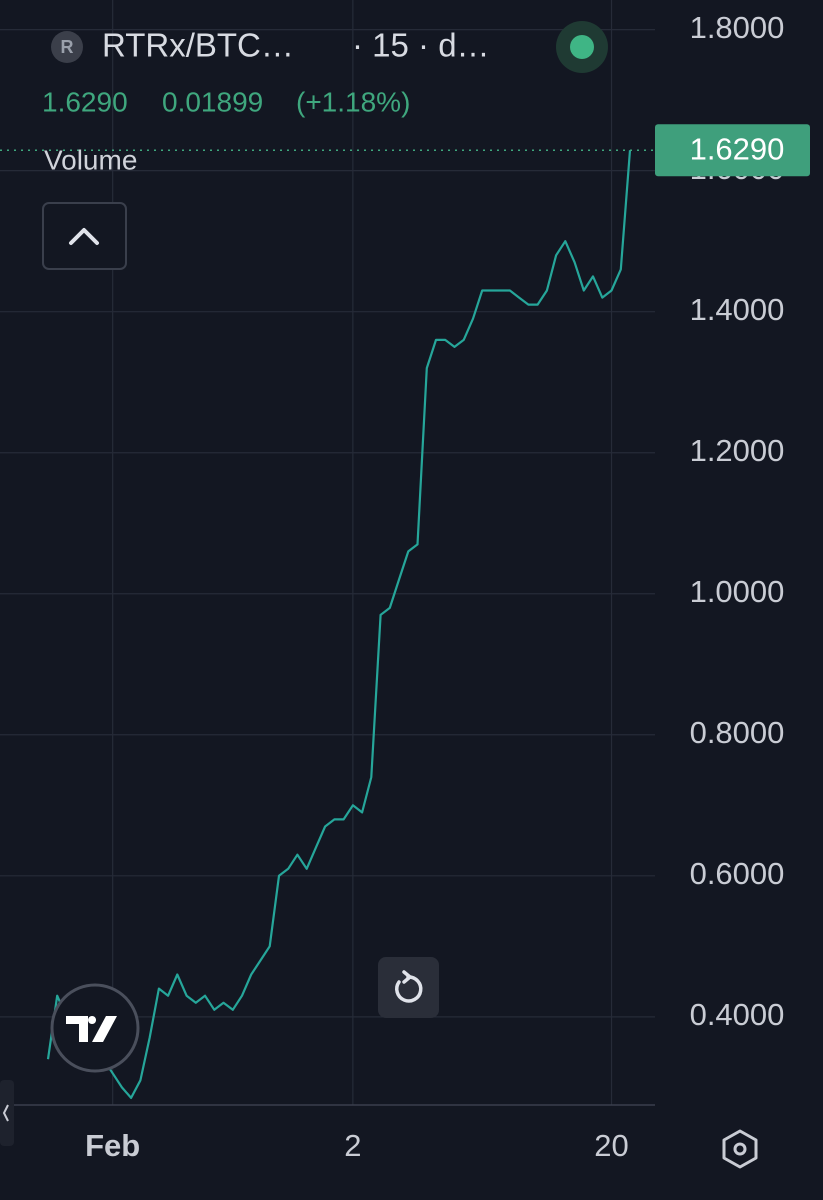  I want to click on x-tick-label: 2, so click(352, 1145).